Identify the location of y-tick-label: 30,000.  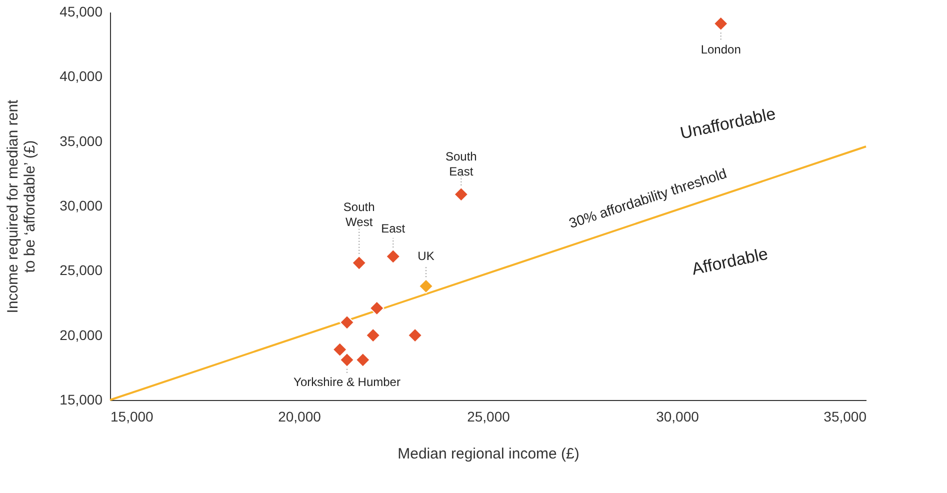
(81, 206).